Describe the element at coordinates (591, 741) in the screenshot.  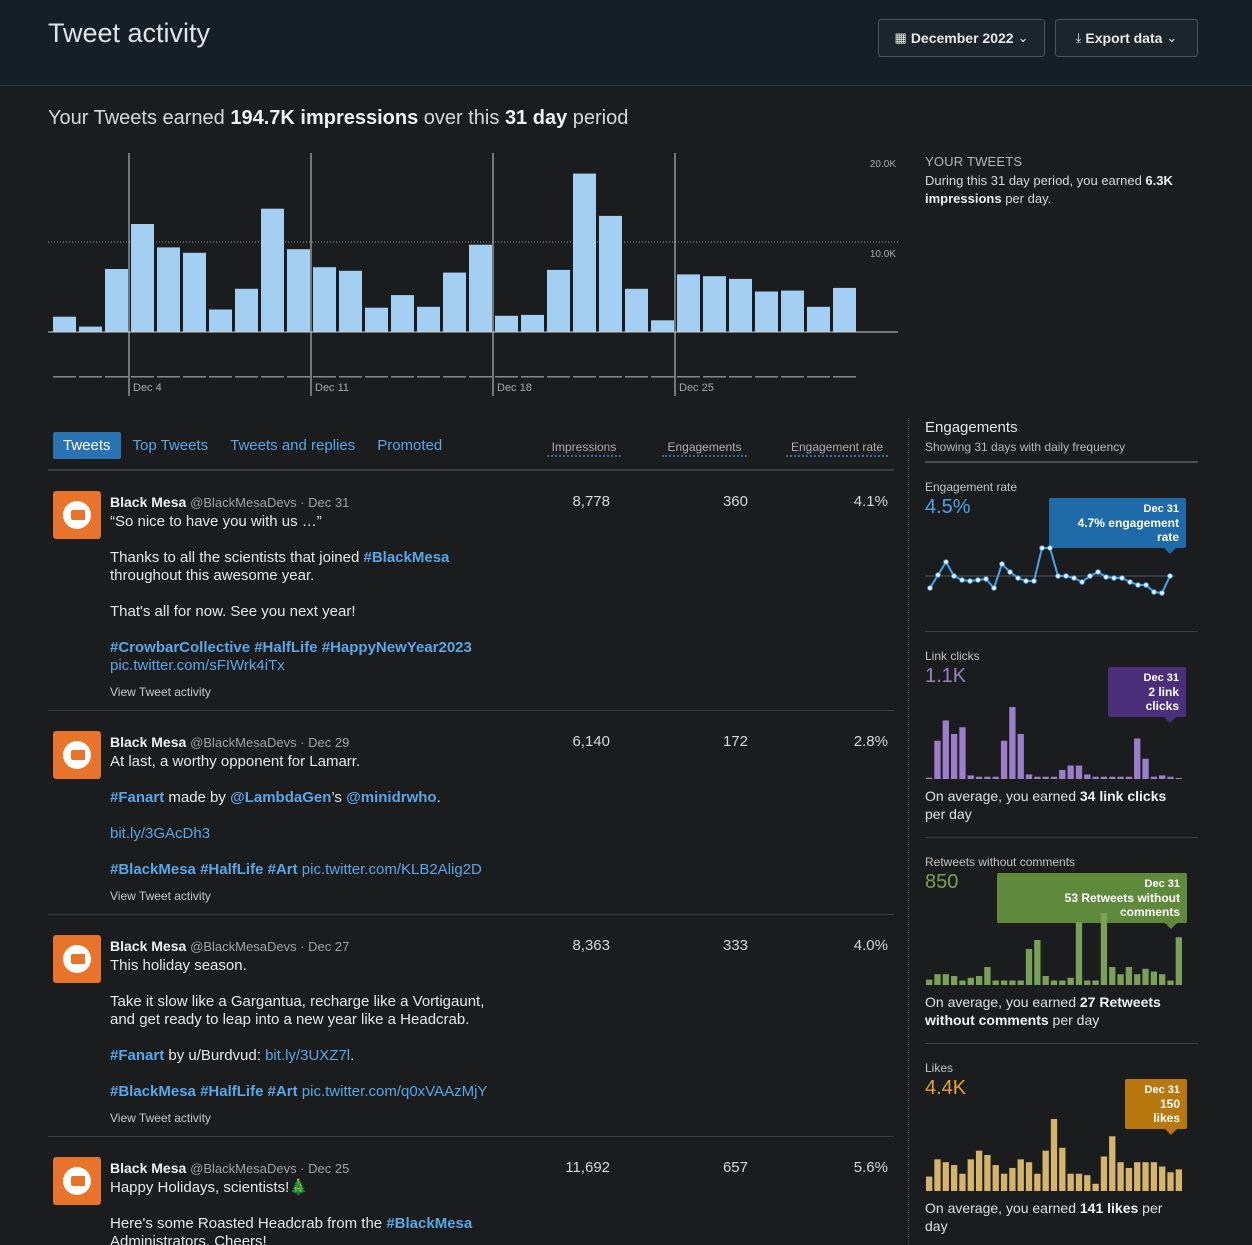
I see `tweet-impressions: 6,140` at that location.